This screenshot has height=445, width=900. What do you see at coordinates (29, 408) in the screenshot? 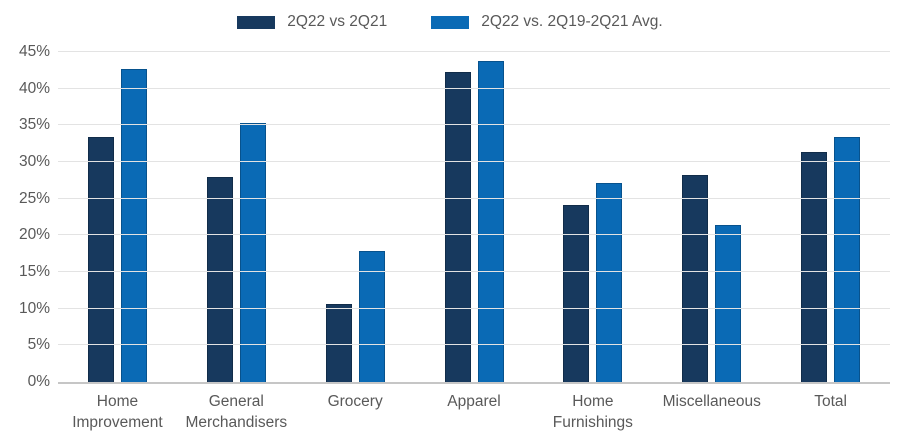
I see `x-axis-spacer` at bounding box center [29, 408].